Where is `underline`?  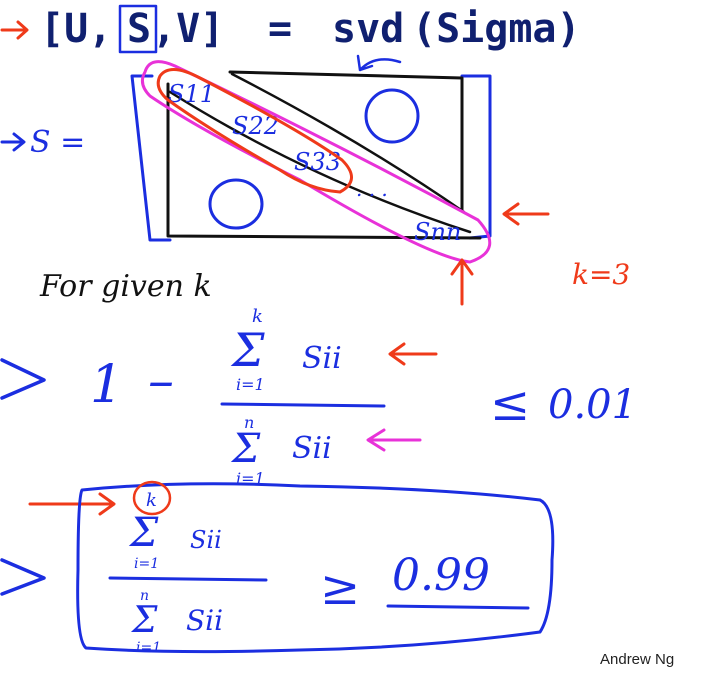 underline is located at coordinates (458, 607).